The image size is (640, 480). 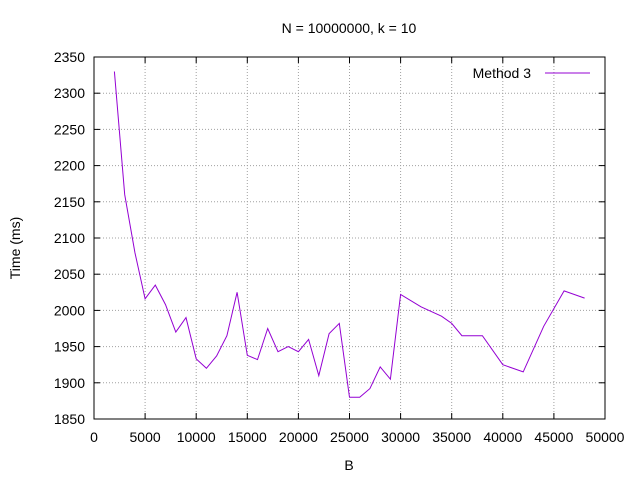 I want to click on x-tick-label: 50000, so click(x=605, y=437).